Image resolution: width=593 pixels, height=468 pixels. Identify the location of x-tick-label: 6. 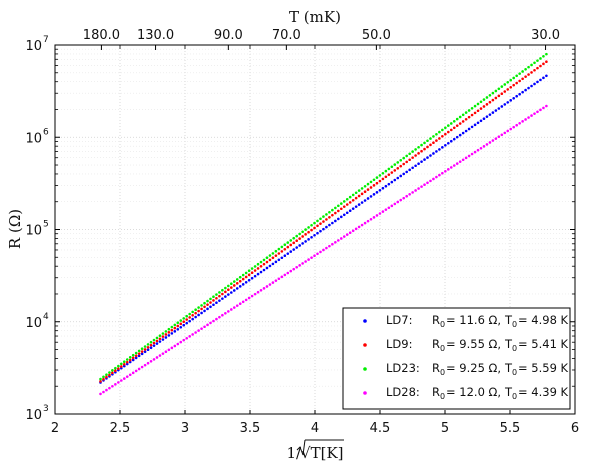
(575, 428).